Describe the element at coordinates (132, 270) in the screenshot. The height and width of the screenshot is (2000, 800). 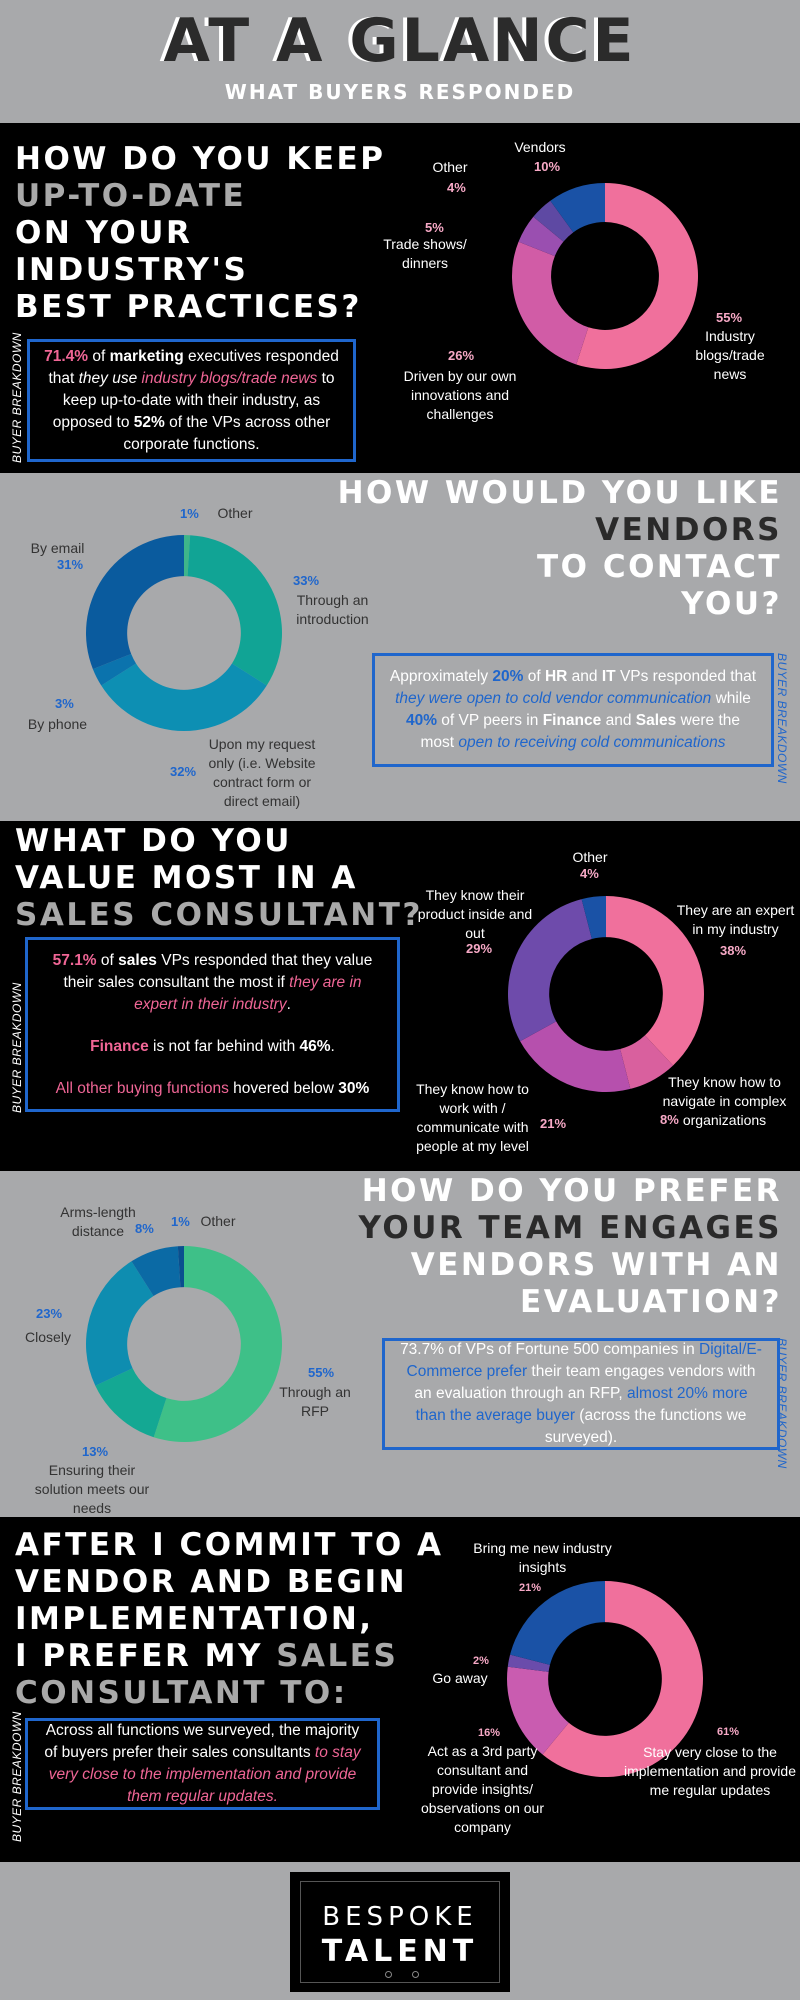
I see `q1-line: INDUSTRY'S` at that location.